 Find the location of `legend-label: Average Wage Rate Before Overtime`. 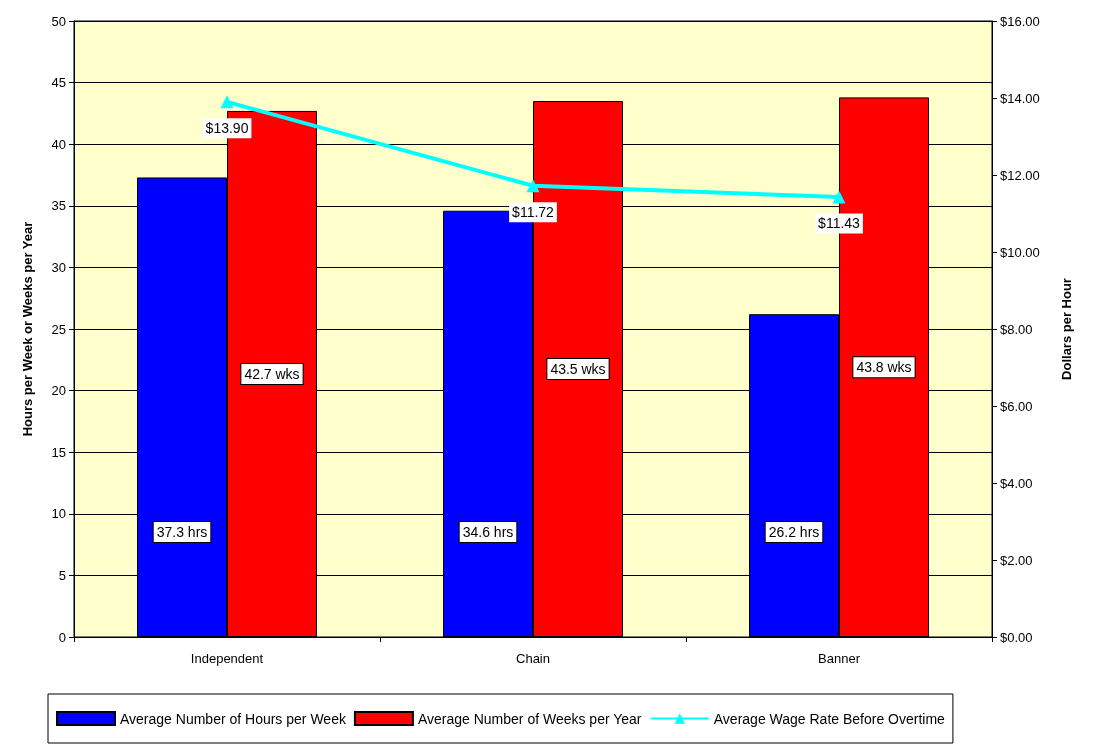

legend-label: Average Wage Rate Before Overtime is located at coordinates (829, 718).